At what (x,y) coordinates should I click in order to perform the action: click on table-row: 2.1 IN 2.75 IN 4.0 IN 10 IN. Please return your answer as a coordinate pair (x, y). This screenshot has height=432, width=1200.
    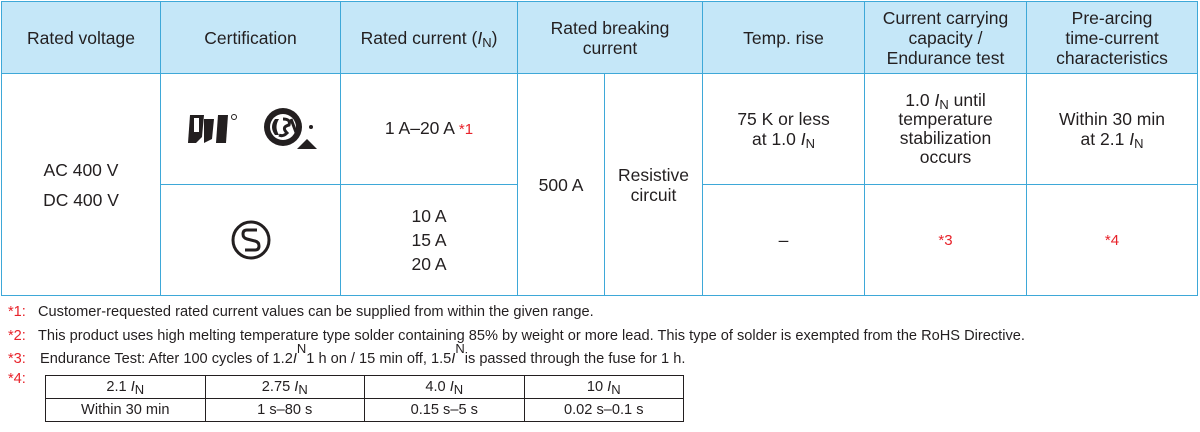
    Looking at the image, I should click on (364, 387).